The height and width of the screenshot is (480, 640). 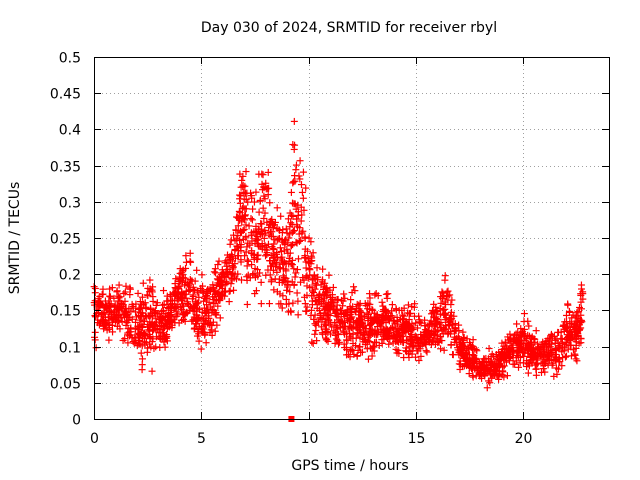 What do you see at coordinates (65, 95) in the screenshot?
I see `y-tick-label: 0.45` at bounding box center [65, 95].